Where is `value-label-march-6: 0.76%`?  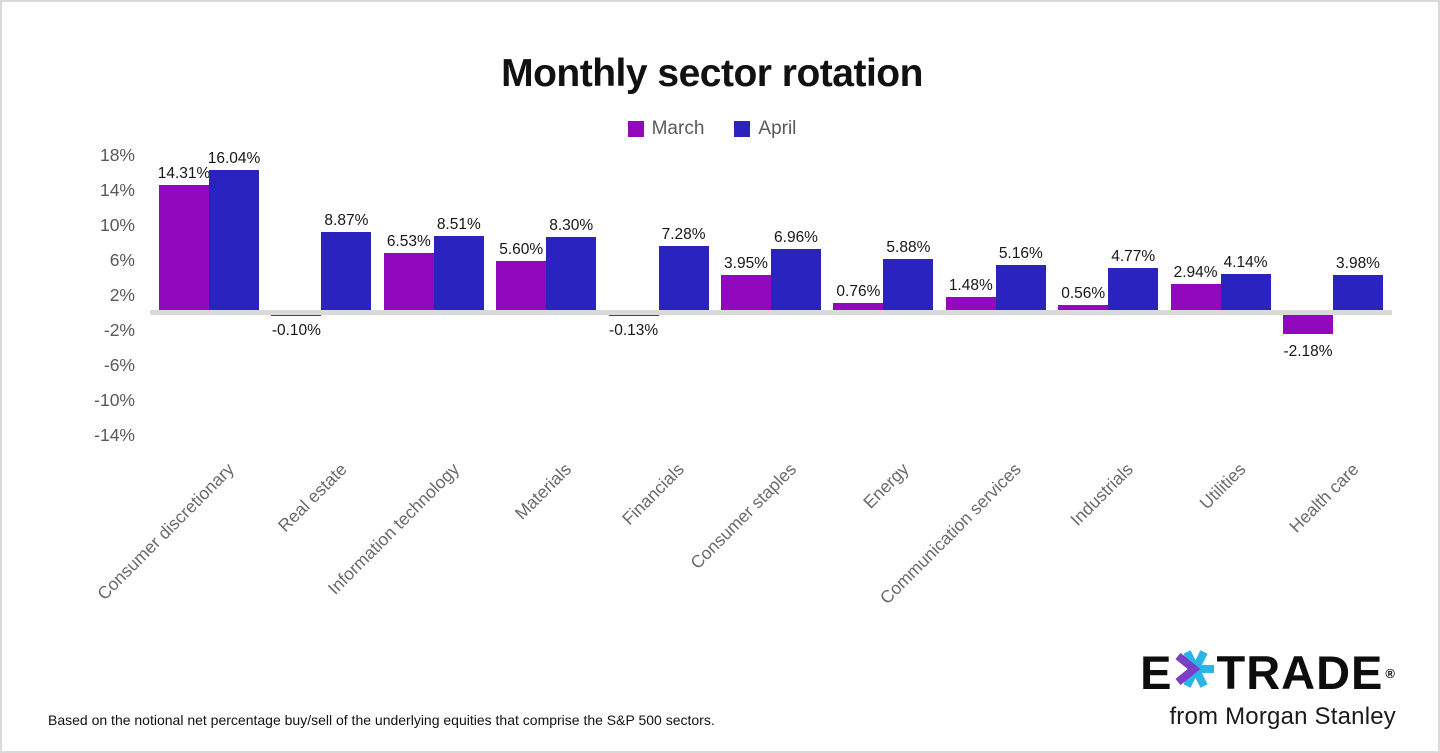
value-label-march-6: 0.76% is located at coordinates (858, 292).